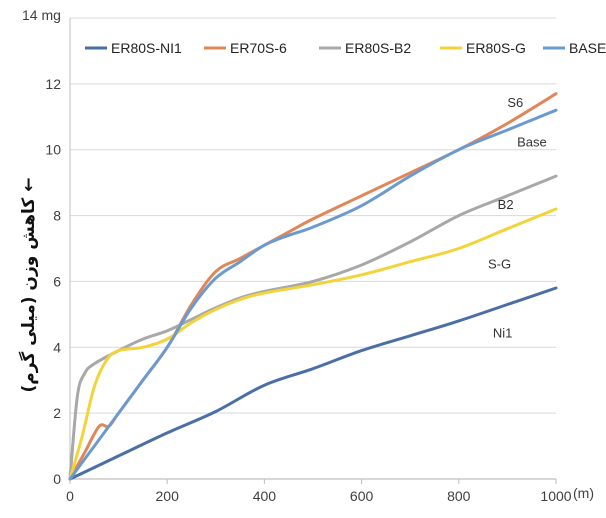 The width and height of the screenshot is (606, 518). What do you see at coordinates (515, 102) in the screenshot?
I see `annotation-label: S6` at bounding box center [515, 102].